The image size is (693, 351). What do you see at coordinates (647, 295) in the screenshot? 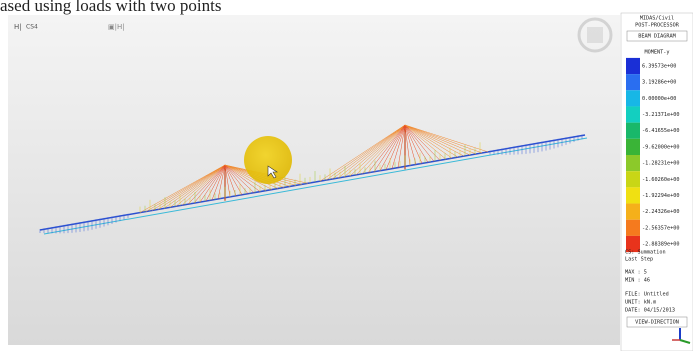
I see `info-line: FILE: Untitled` at bounding box center [647, 295].